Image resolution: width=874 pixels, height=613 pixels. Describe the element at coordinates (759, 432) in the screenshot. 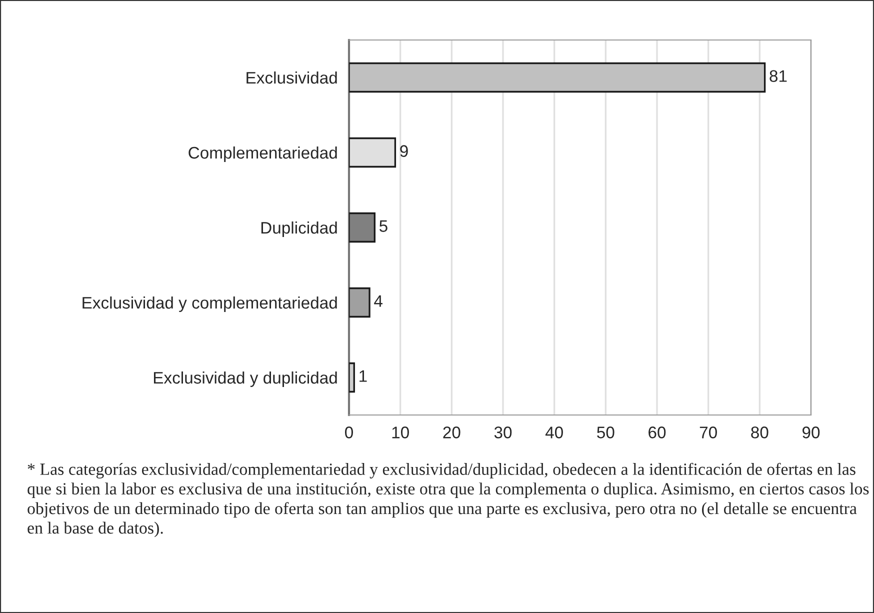

I see `x-tick-label: 80` at that location.